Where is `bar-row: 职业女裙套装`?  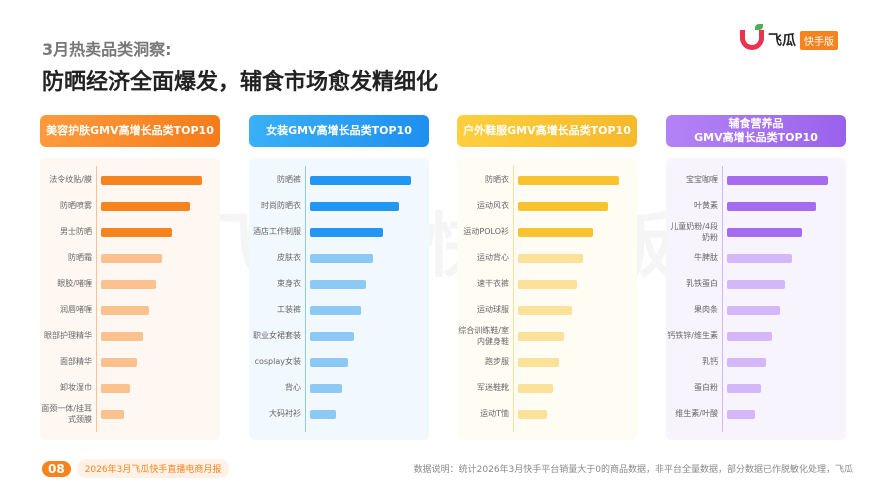
bar-row: 职业女裙套装 is located at coordinates (339, 336).